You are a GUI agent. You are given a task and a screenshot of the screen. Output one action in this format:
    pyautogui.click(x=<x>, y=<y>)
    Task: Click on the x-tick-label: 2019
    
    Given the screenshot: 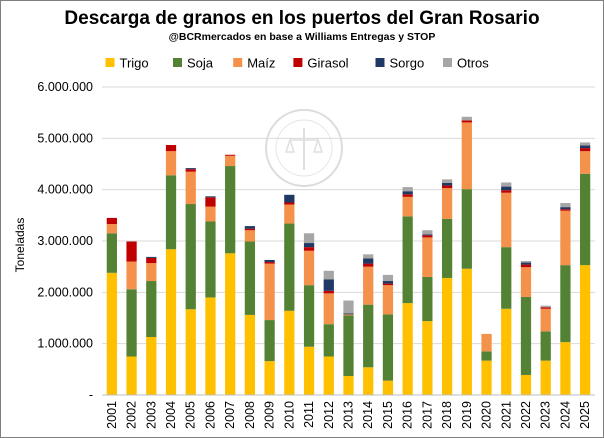 What is the action you would take?
    pyautogui.click(x=467, y=415)
    